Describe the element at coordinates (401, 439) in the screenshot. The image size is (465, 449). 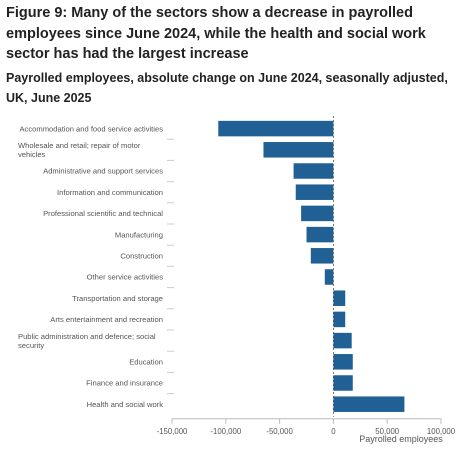
I see `x-axis-title: Payrolled employees` at that location.